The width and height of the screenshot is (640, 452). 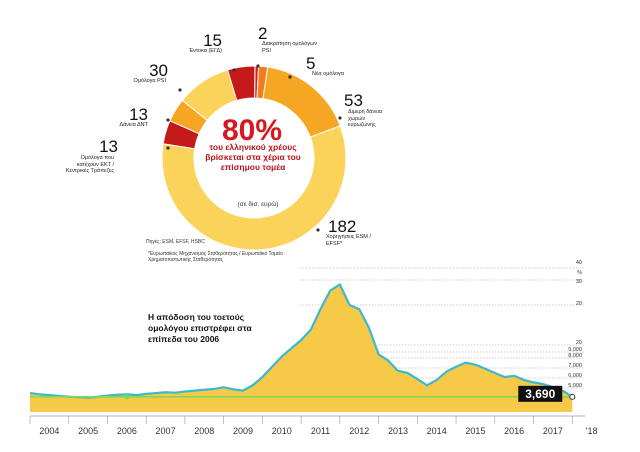 What do you see at coordinates (553, 431) in the screenshot?
I see `x-tick-13: 2017` at bounding box center [553, 431].